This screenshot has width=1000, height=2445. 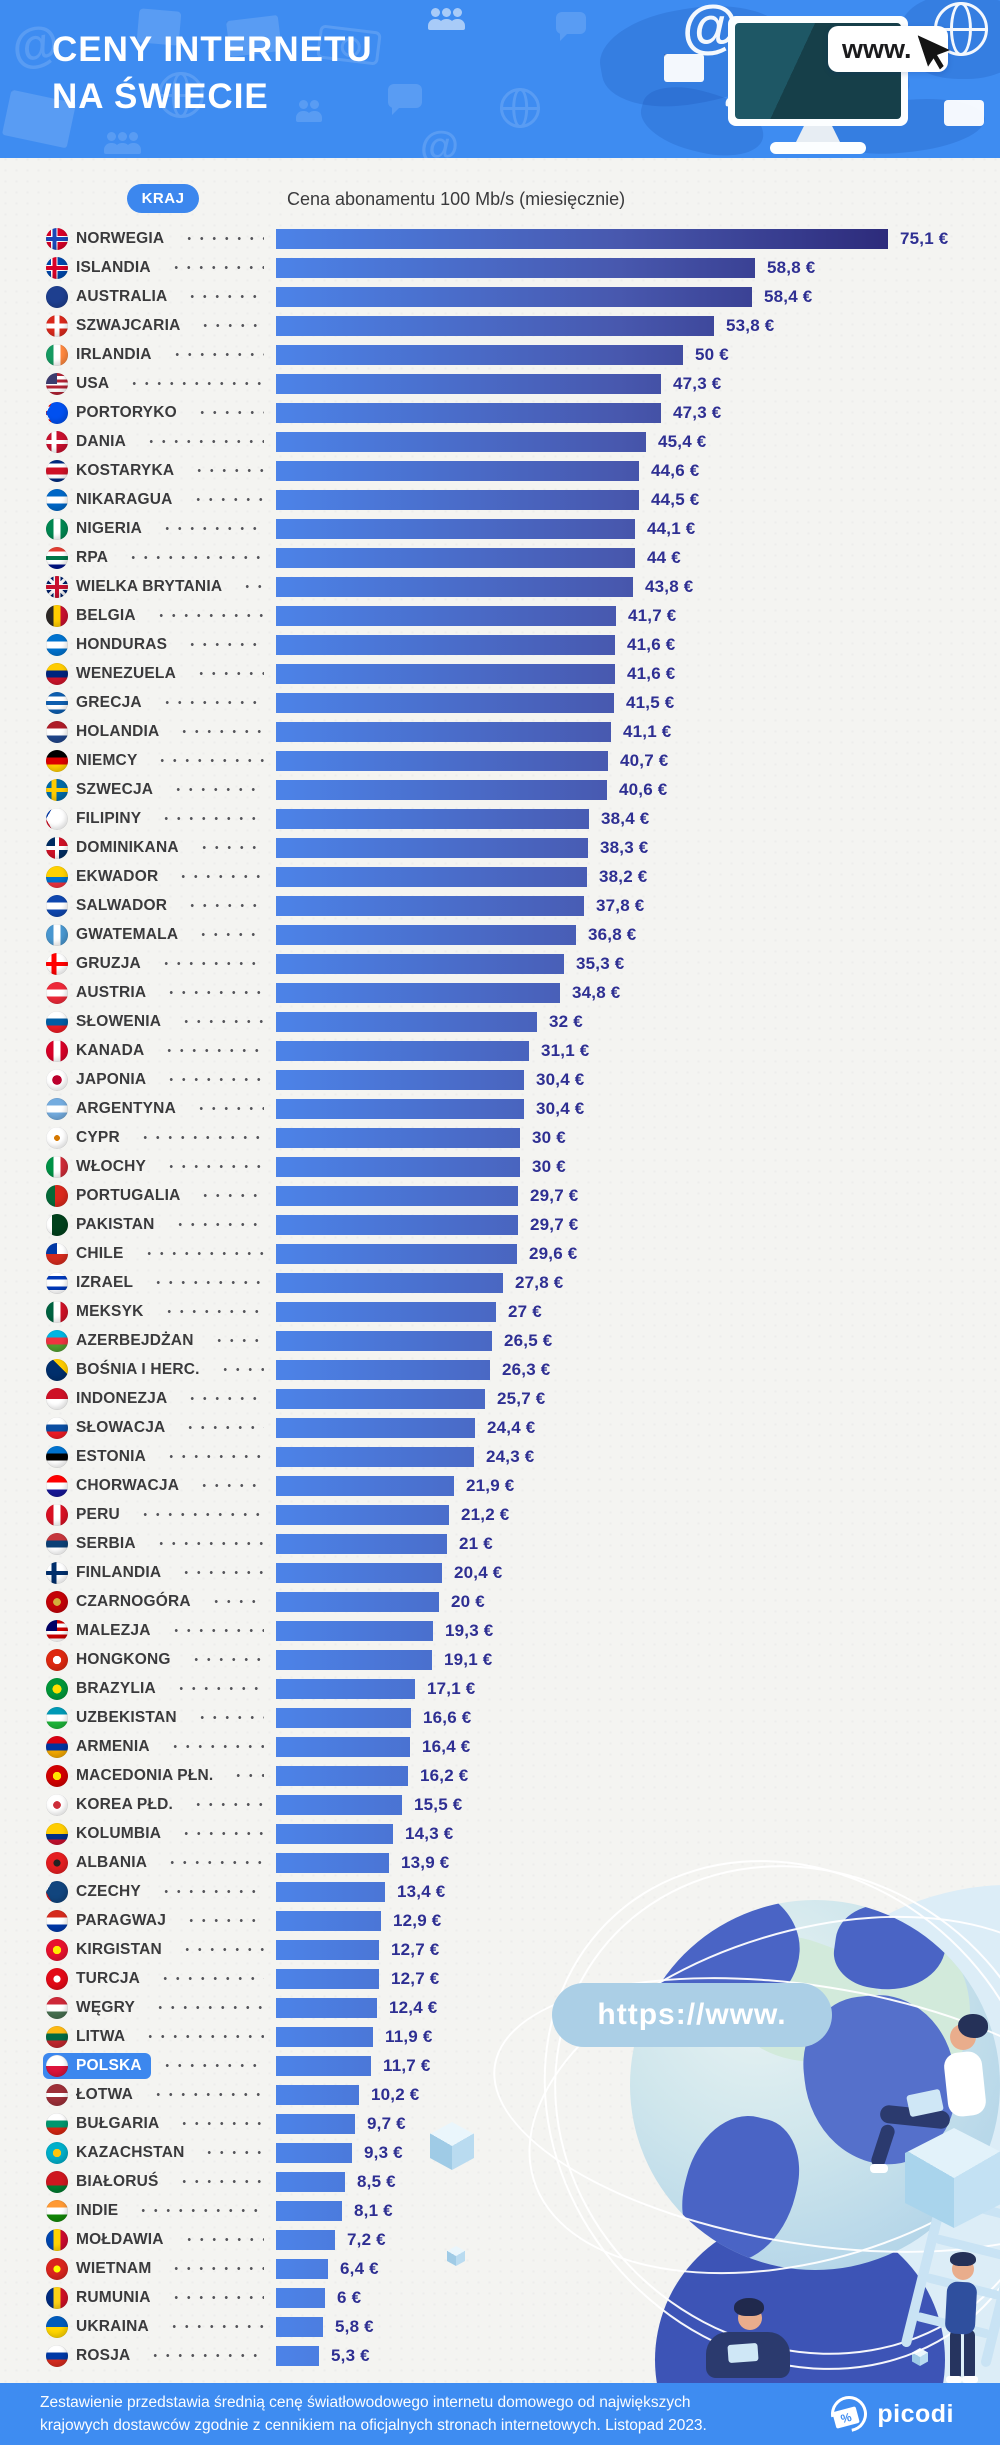 What do you see at coordinates (101, 2036) in the screenshot?
I see `country-label: LITWA` at bounding box center [101, 2036].